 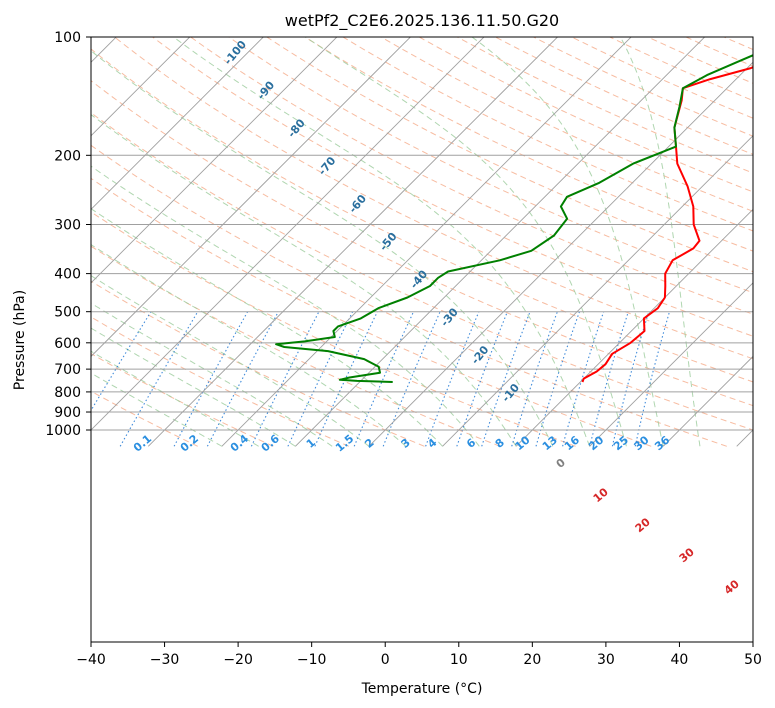 I want to click on y-tick-label: 400, so click(x=67, y=275).